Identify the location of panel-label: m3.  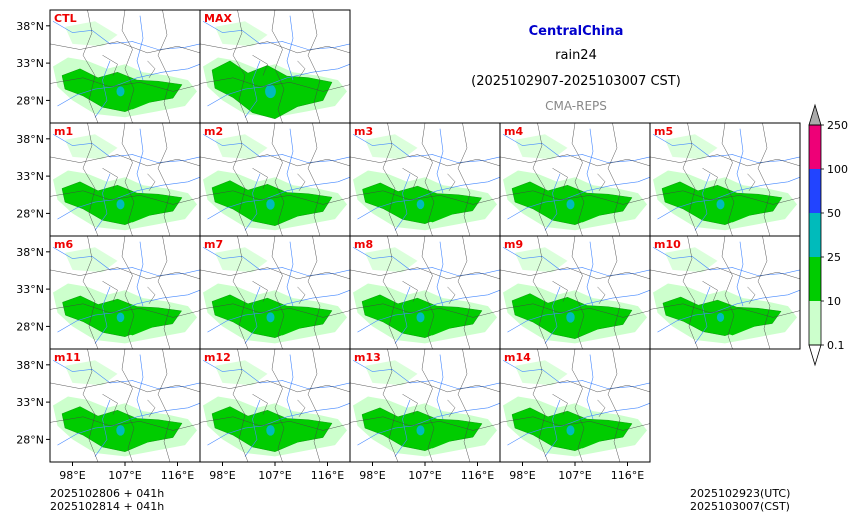
(363, 131).